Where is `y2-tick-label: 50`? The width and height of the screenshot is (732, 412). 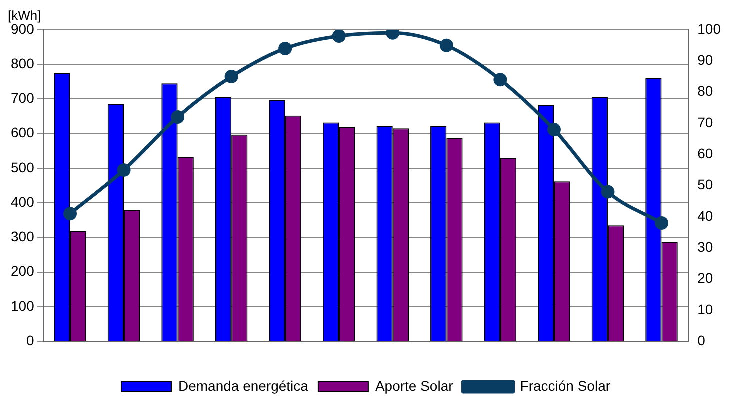 y2-tick-label: 50 is located at coordinates (706, 184).